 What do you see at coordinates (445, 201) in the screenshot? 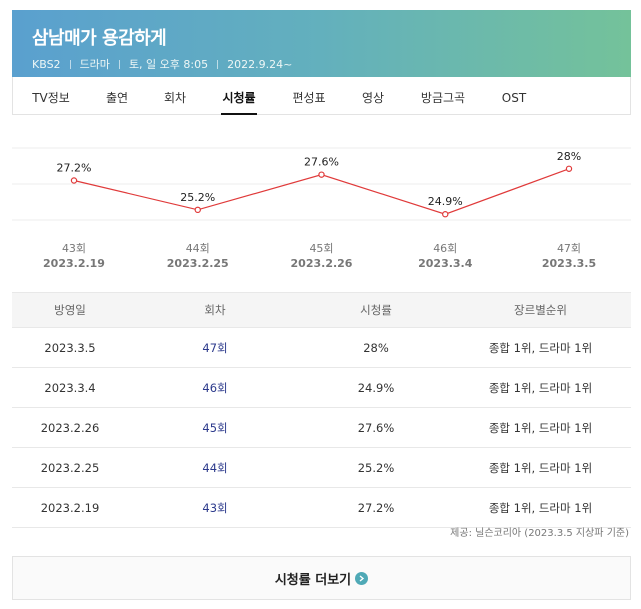
I see `rating-value-label: 24.9%` at bounding box center [445, 201].